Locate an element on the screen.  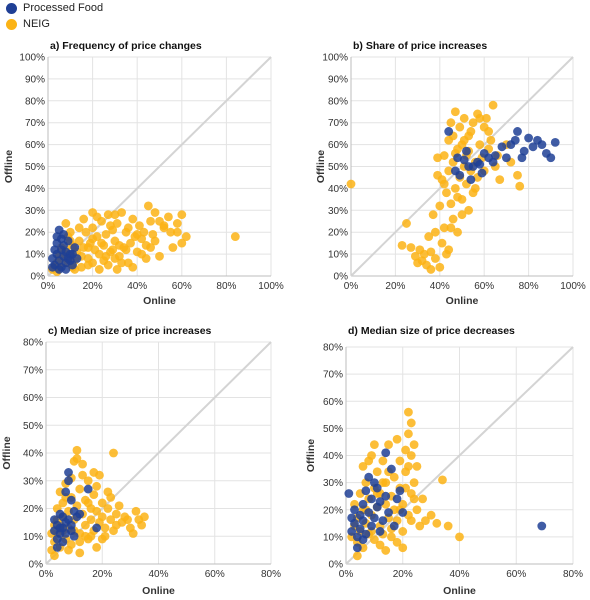
x-tick-label: 20% is located at coordinates (102, 574).